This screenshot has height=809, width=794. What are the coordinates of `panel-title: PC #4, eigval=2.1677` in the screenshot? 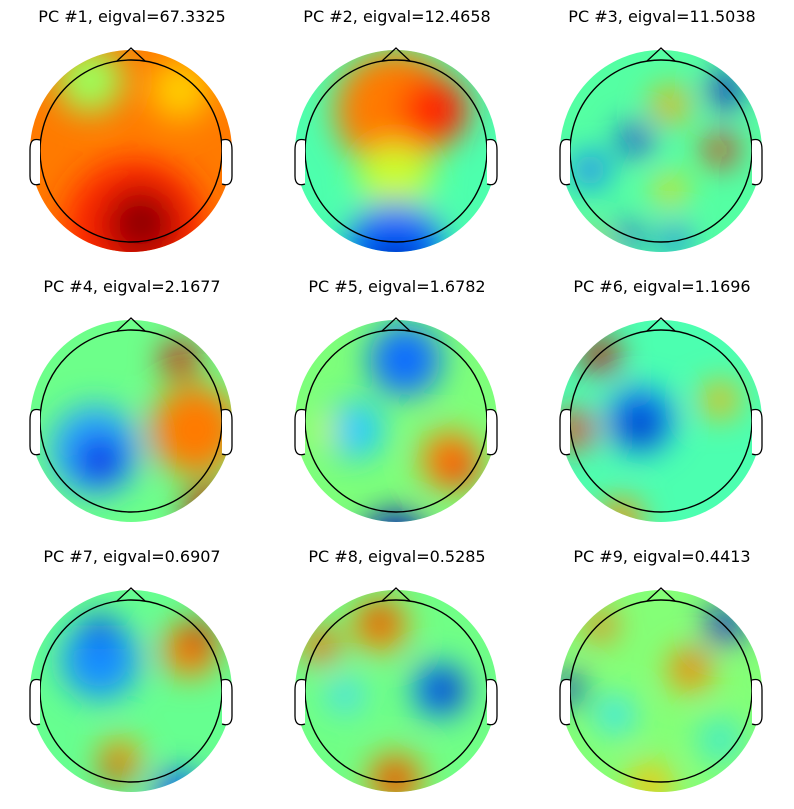 It's located at (132, 286).